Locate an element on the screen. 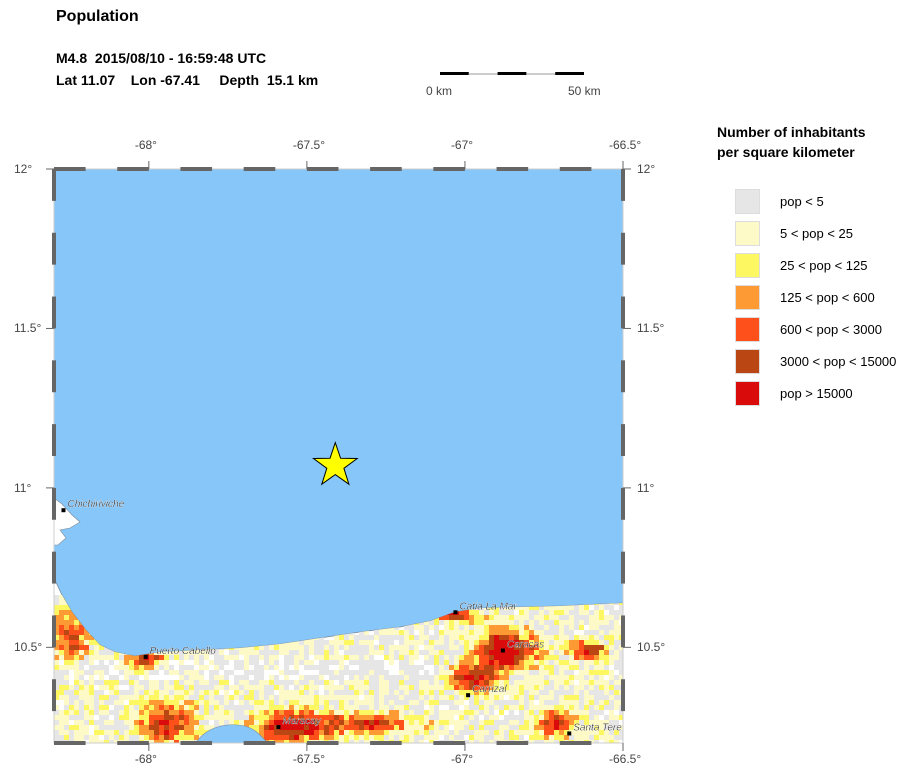 The width and height of the screenshot is (913, 776). city-label: Puerto Cabello is located at coordinates (183, 651).